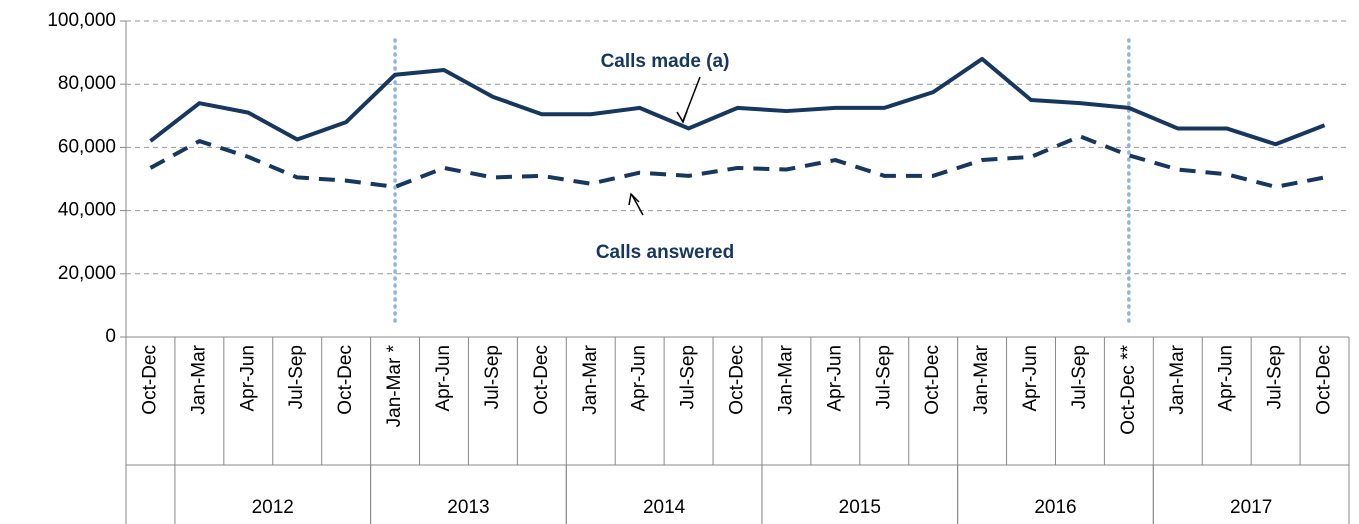  Describe the element at coordinates (110, 336) in the screenshot. I see `y-tick-label: 0` at that location.